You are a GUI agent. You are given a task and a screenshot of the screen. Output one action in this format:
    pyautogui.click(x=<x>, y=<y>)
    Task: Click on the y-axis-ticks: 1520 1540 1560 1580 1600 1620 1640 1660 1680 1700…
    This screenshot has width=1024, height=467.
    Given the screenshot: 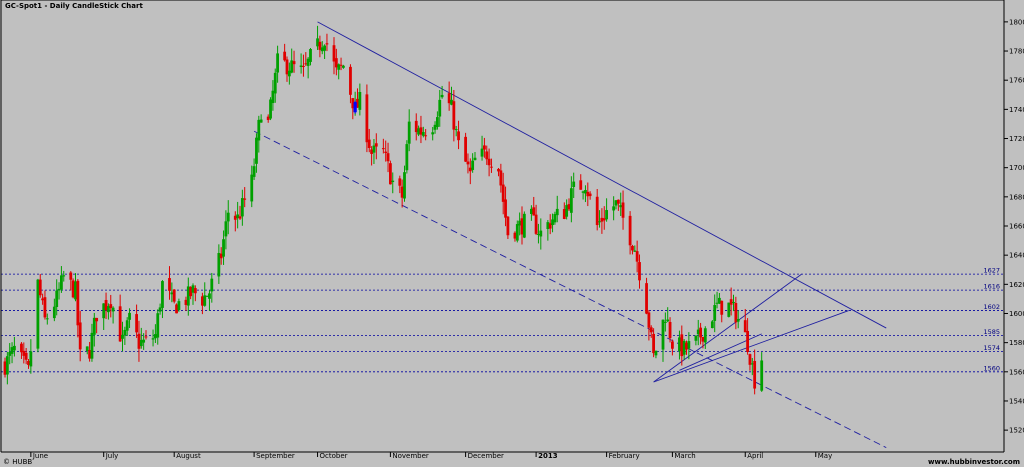 What is the action you would take?
    pyautogui.click(x=1014, y=226)
    